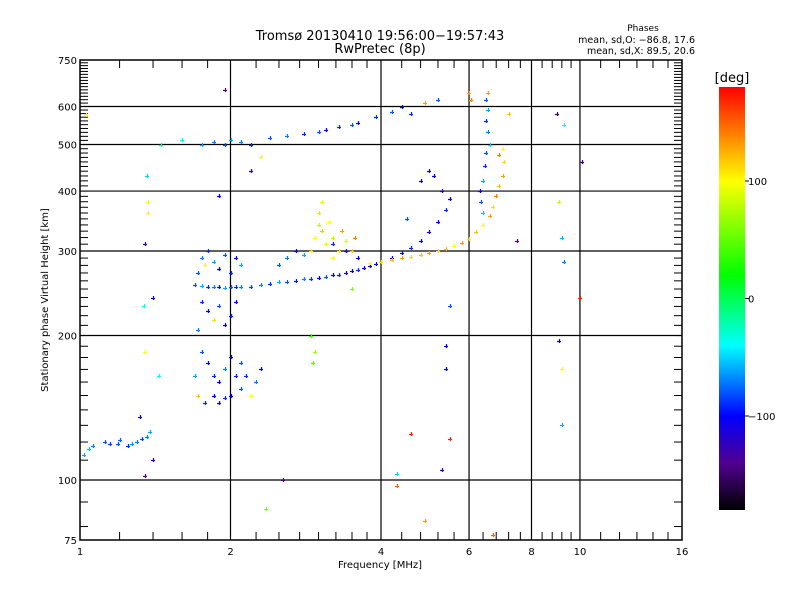 The height and width of the screenshot is (600, 800). I want to click on x-tick-label: 10, so click(580, 552).